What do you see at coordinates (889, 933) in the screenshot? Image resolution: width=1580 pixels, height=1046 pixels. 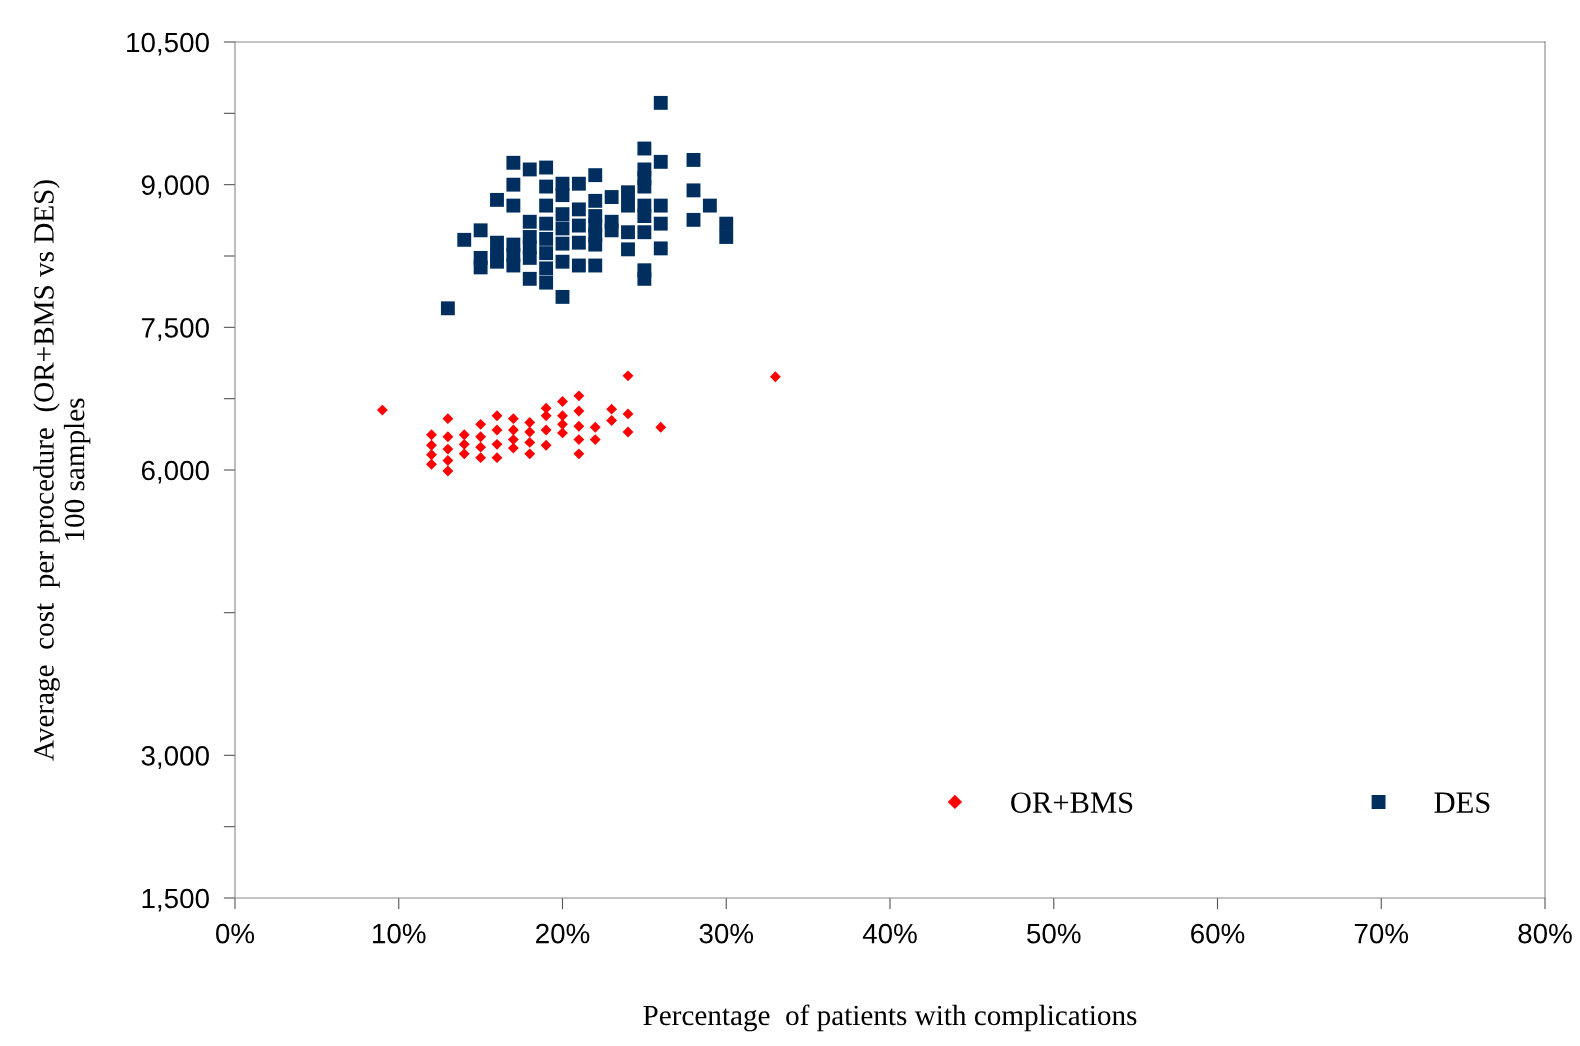 I see `x-tick-label: 40%` at bounding box center [889, 933].